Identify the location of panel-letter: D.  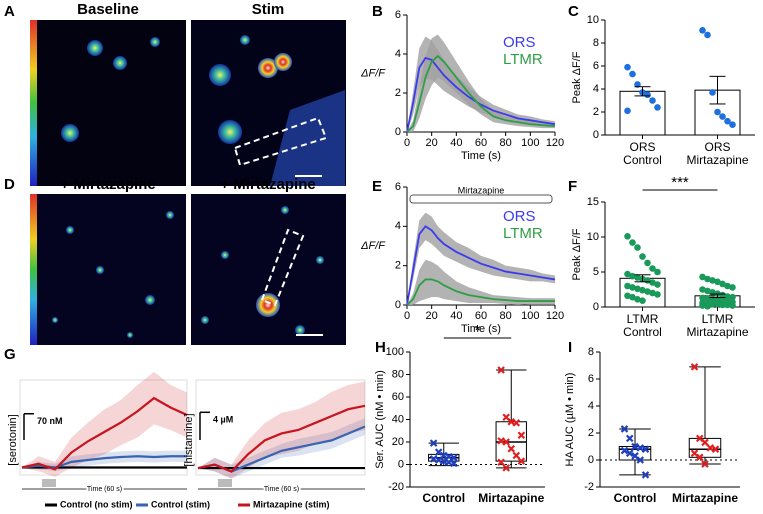
(9, 184).